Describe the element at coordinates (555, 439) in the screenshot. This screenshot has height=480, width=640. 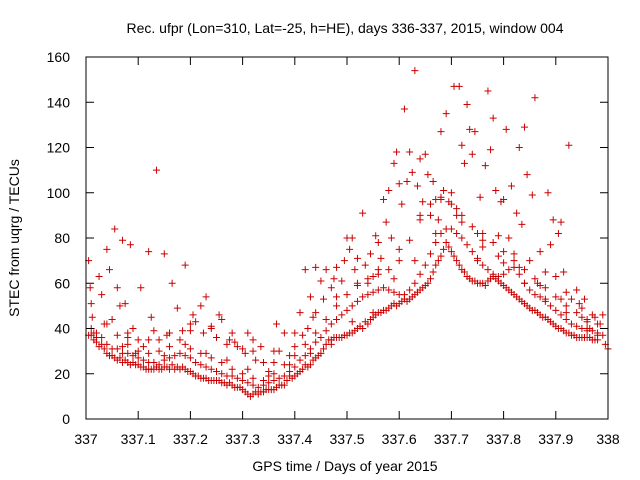
I see `x-tick-label: 337.9` at that location.